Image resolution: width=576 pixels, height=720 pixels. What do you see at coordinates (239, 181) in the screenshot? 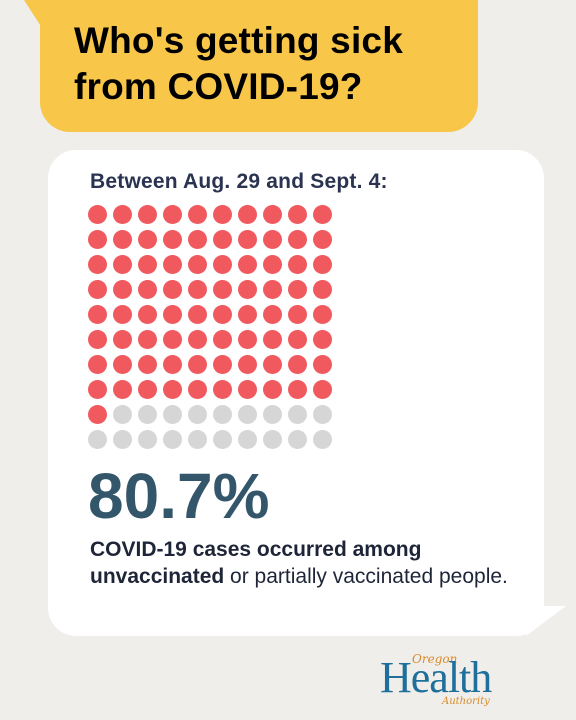
I see `date-range-subtitle: Between Aug. 29 and Sept. 4:` at bounding box center [239, 181].